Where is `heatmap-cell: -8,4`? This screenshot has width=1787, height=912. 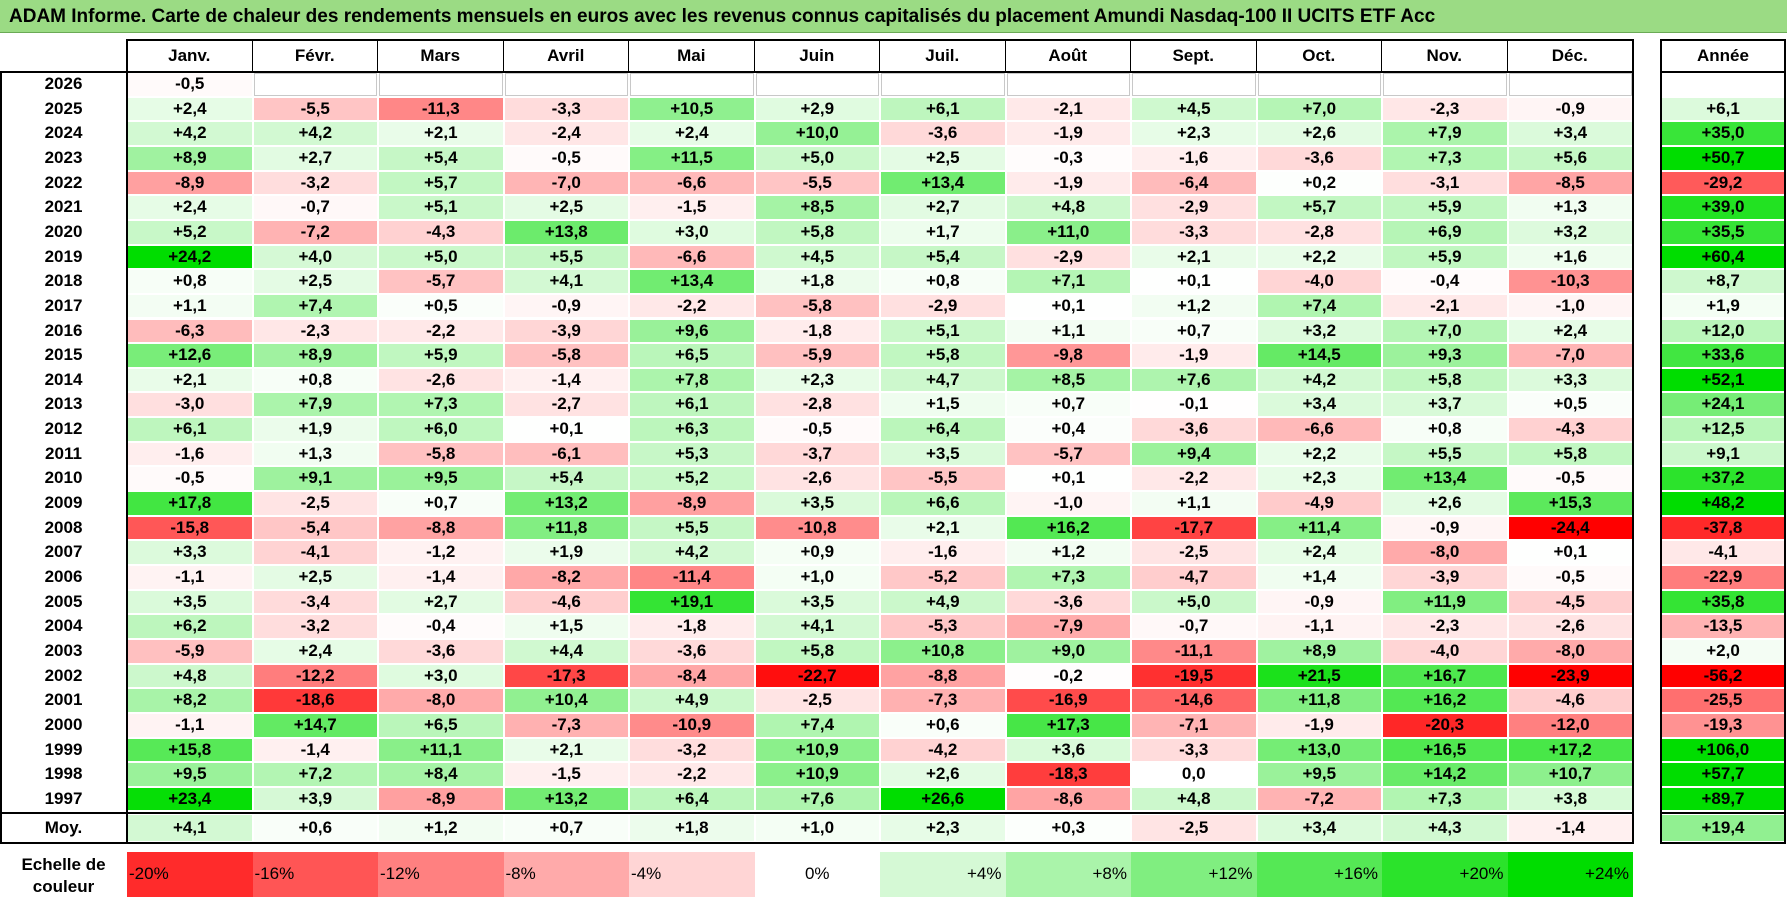 heatmap-cell: -8,4 is located at coordinates (692, 676).